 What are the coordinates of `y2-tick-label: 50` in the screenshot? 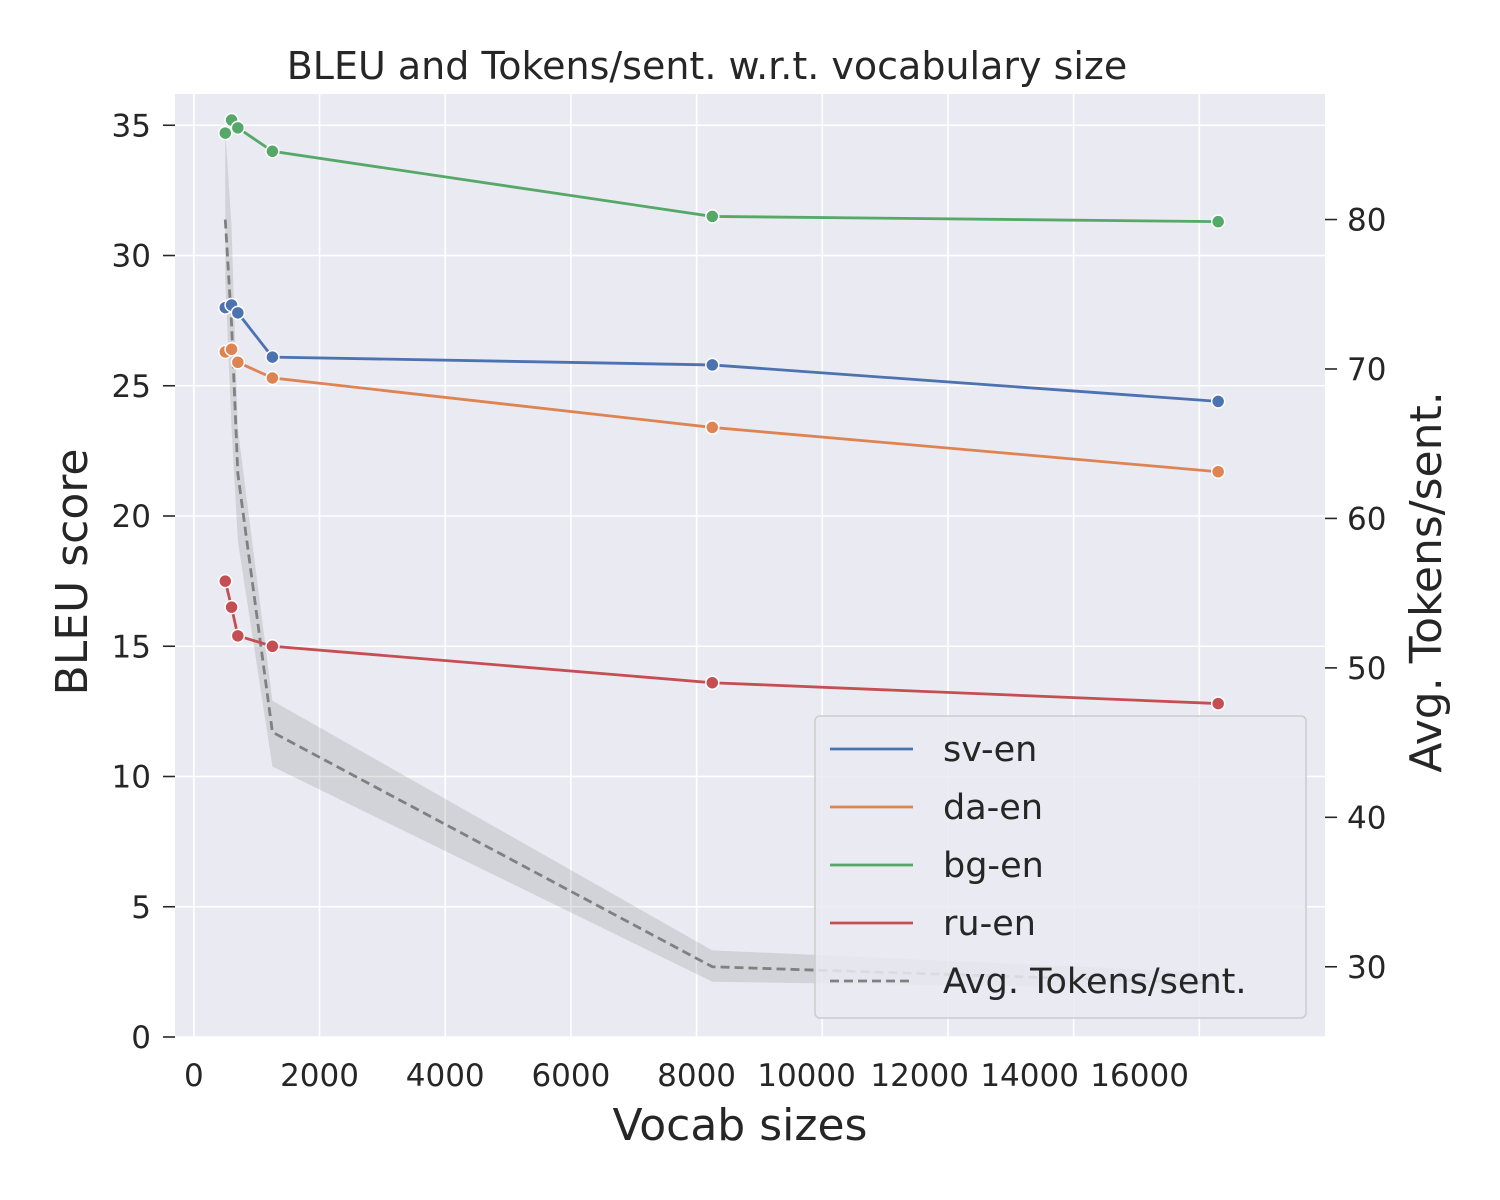 It's located at (1366, 669).